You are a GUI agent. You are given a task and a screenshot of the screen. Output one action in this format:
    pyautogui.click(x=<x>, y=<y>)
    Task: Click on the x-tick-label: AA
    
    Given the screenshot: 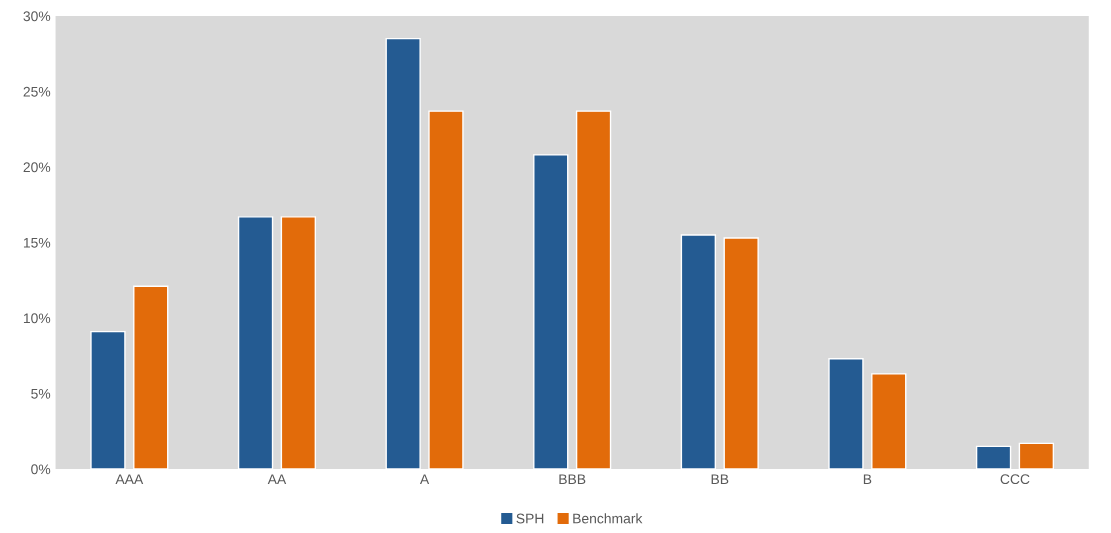 What is the action you would take?
    pyautogui.click(x=277, y=479)
    